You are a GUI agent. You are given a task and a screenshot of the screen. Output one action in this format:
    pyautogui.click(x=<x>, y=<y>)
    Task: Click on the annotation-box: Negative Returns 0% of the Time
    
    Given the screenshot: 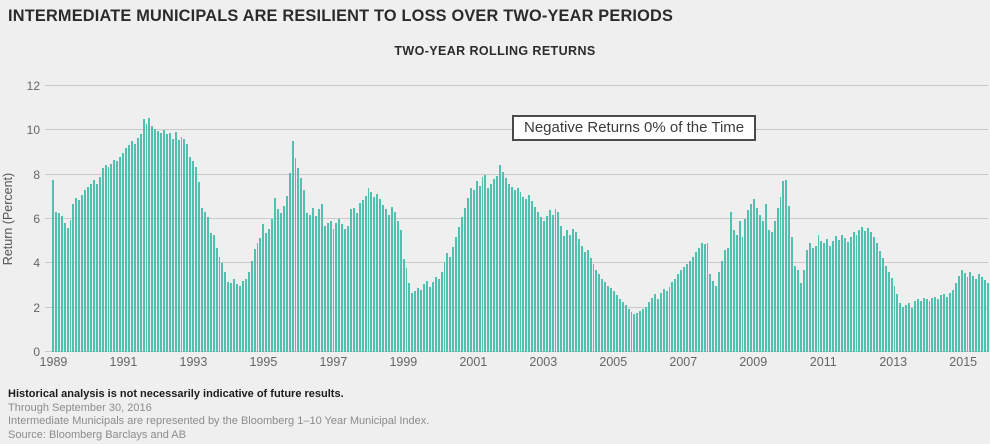 What is the action you would take?
    pyautogui.click(x=634, y=128)
    